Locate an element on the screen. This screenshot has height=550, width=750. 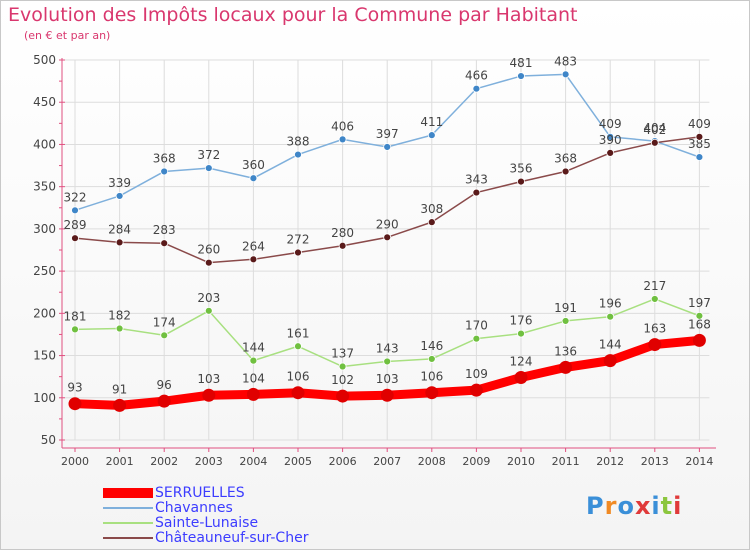
data-label: 390 is located at coordinates (610, 140).